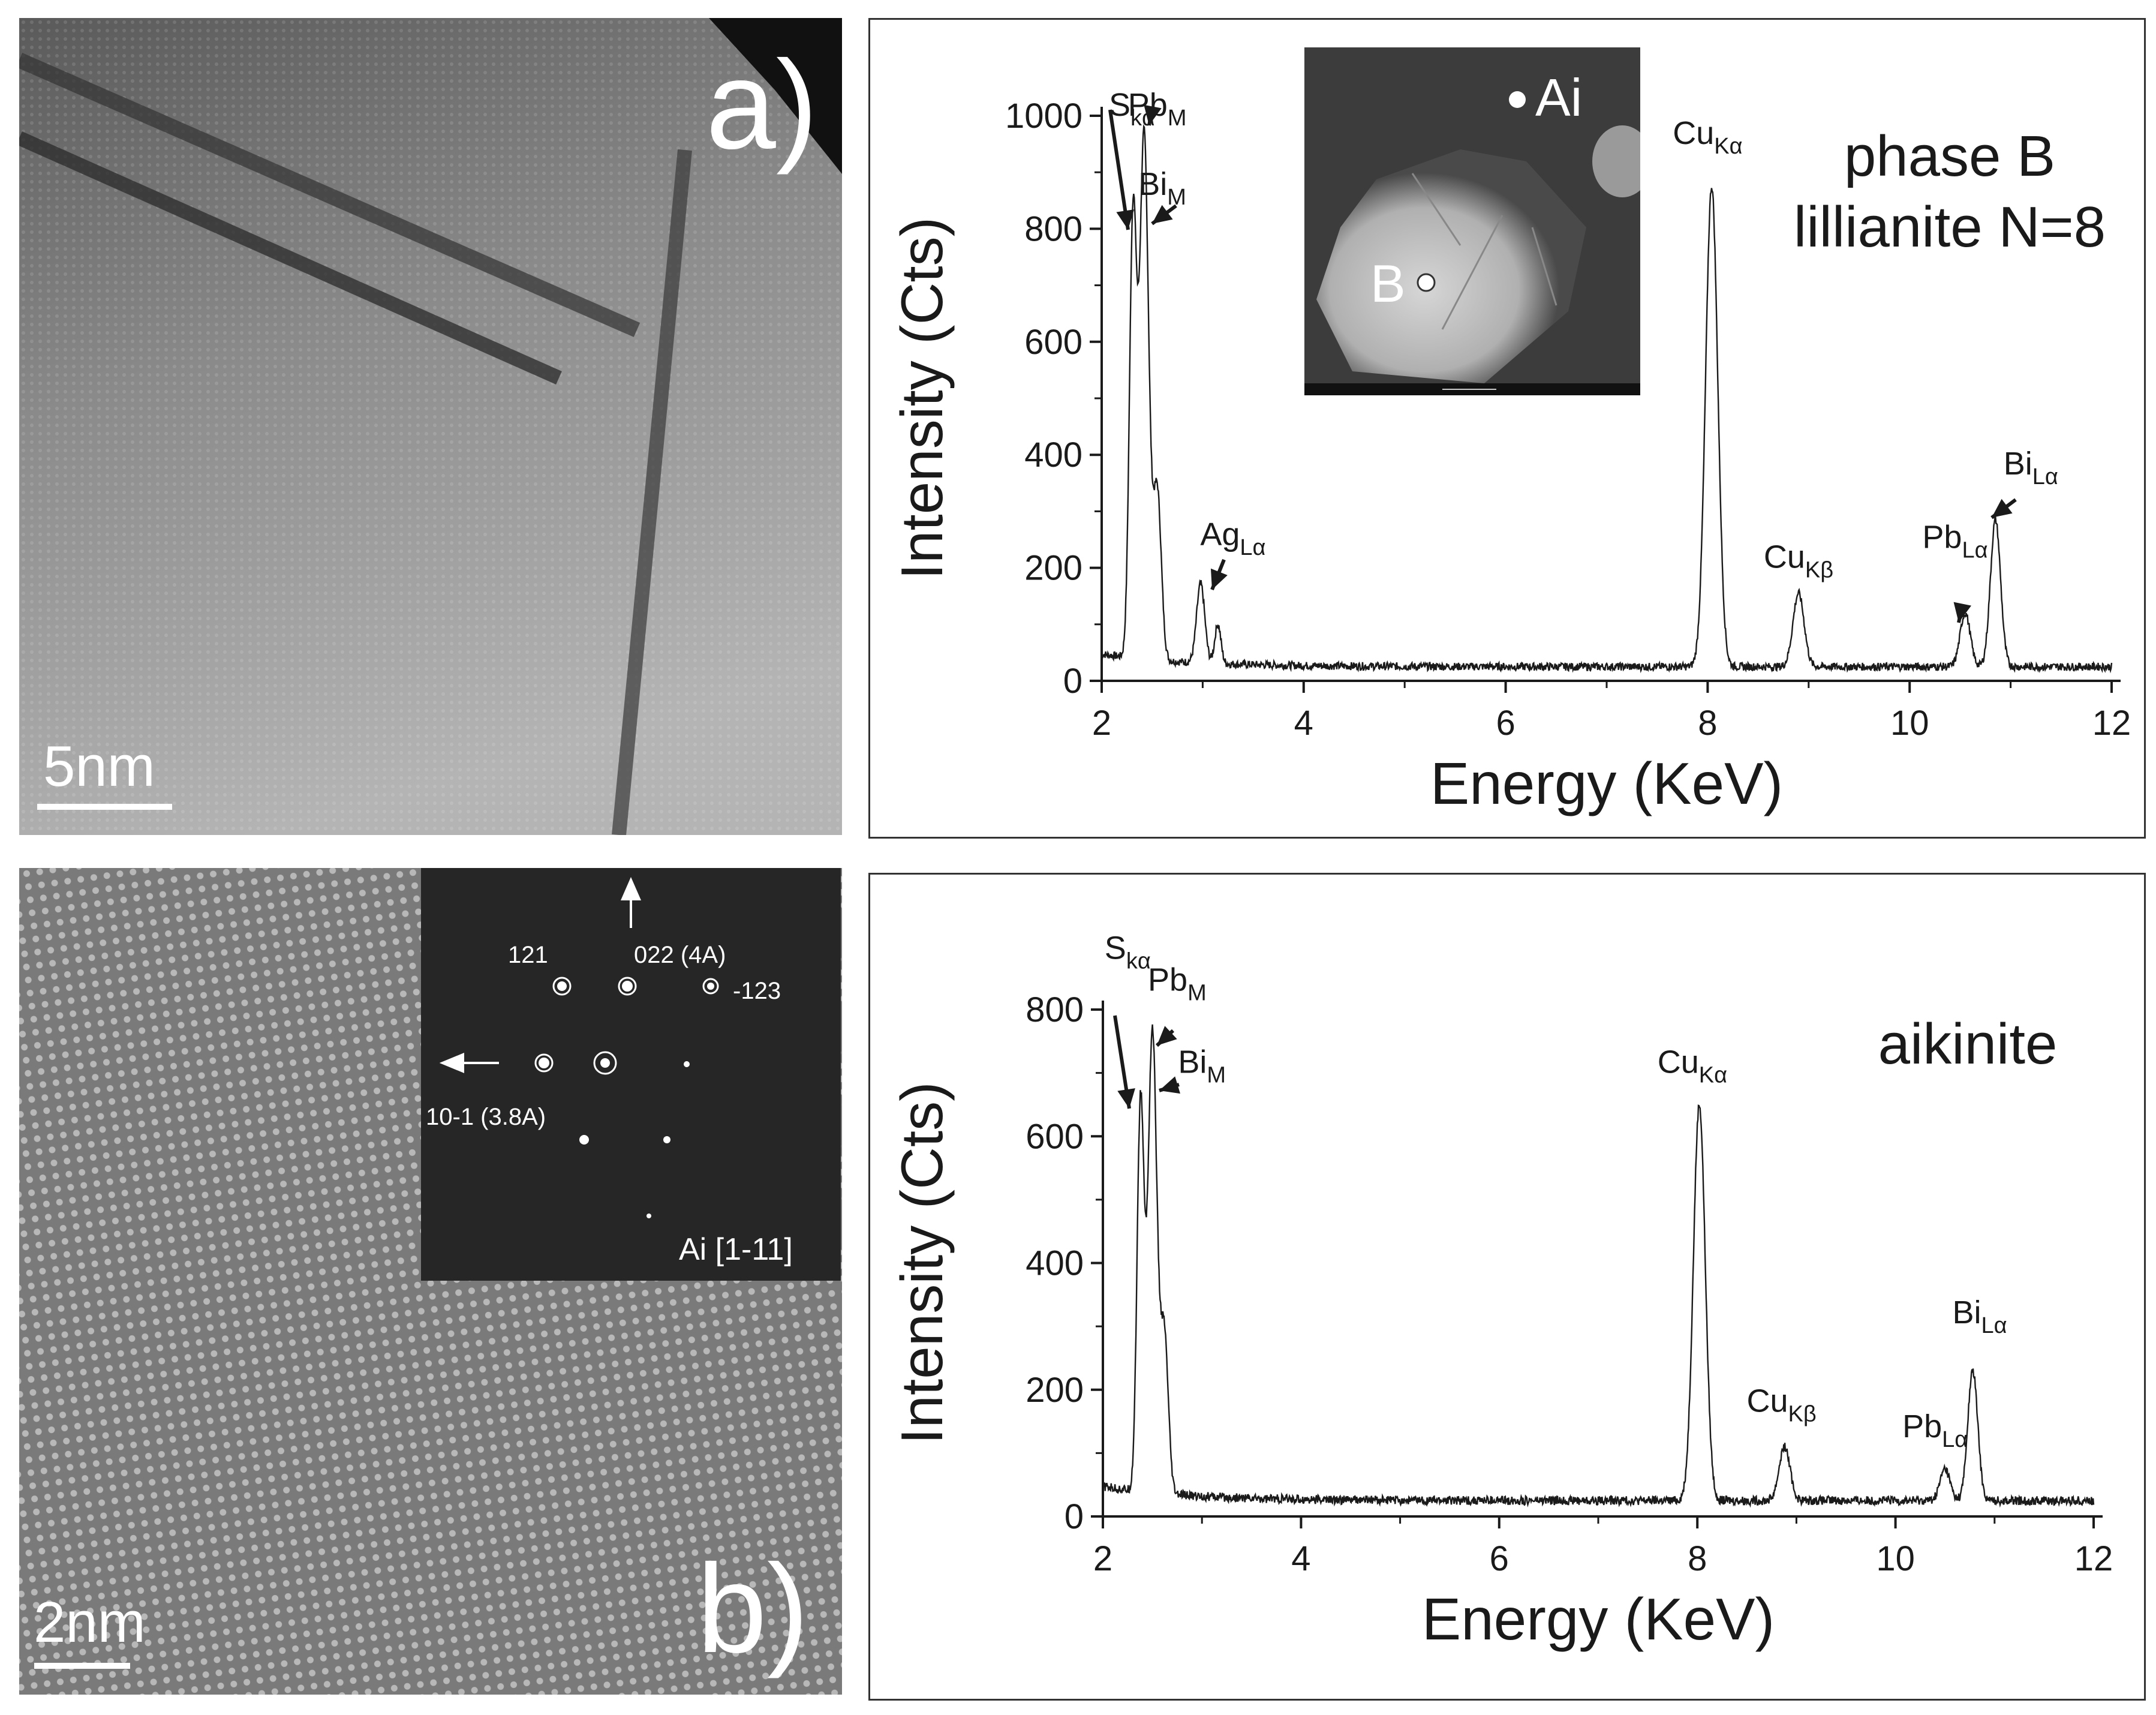 The image size is (2156, 1715). Describe the element at coordinates (104, 807) in the screenshot. I see `scale-bar-a` at that location.